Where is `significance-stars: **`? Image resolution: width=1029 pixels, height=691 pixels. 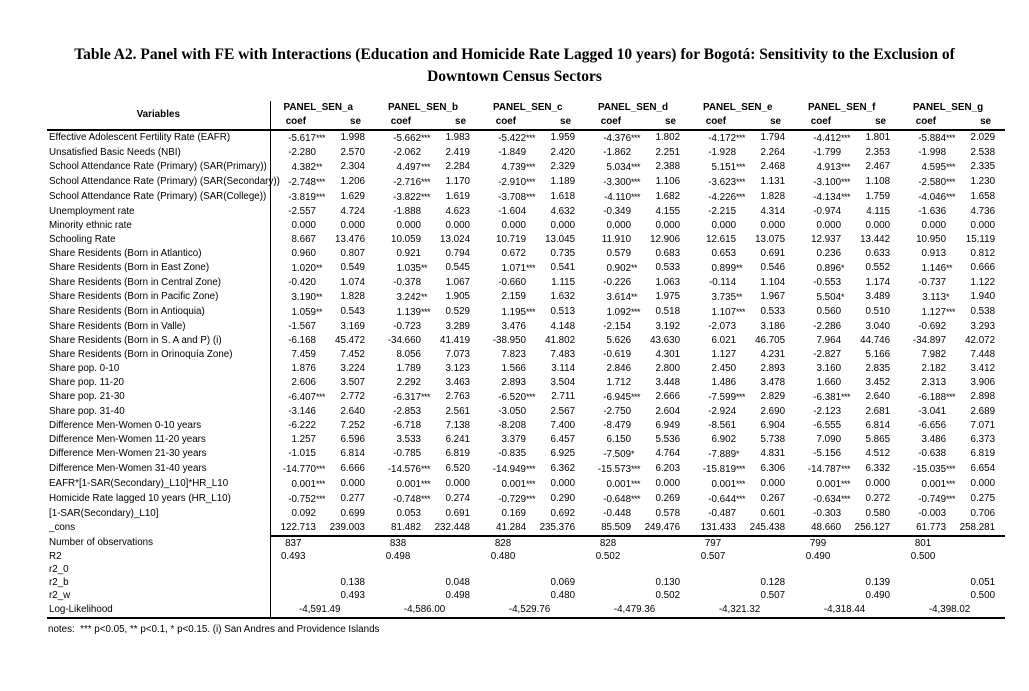 significance-stars: ** is located at coordinates (949, 267).